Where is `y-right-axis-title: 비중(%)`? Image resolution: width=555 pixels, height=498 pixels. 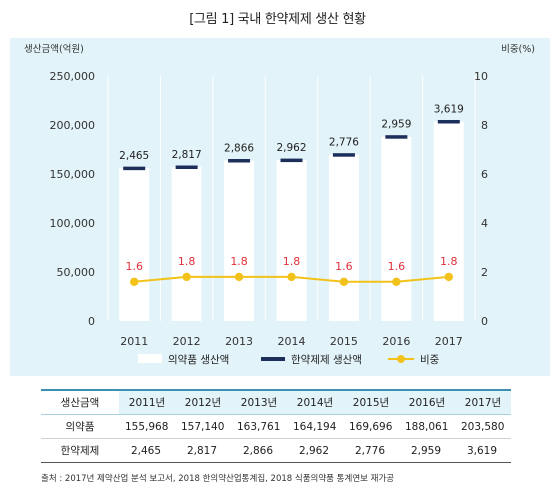
y-right-axis-title: 비중(%) is located at coordinates (518, 49).